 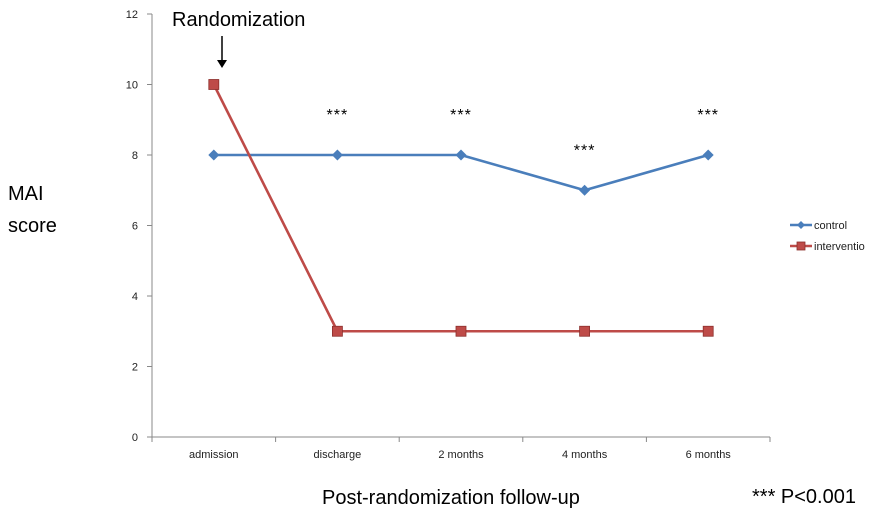 What do you see at coordinates (32, 226) in the screenshot?
I see `y-axis-label-line2: score` at bounding box center [32, 226].